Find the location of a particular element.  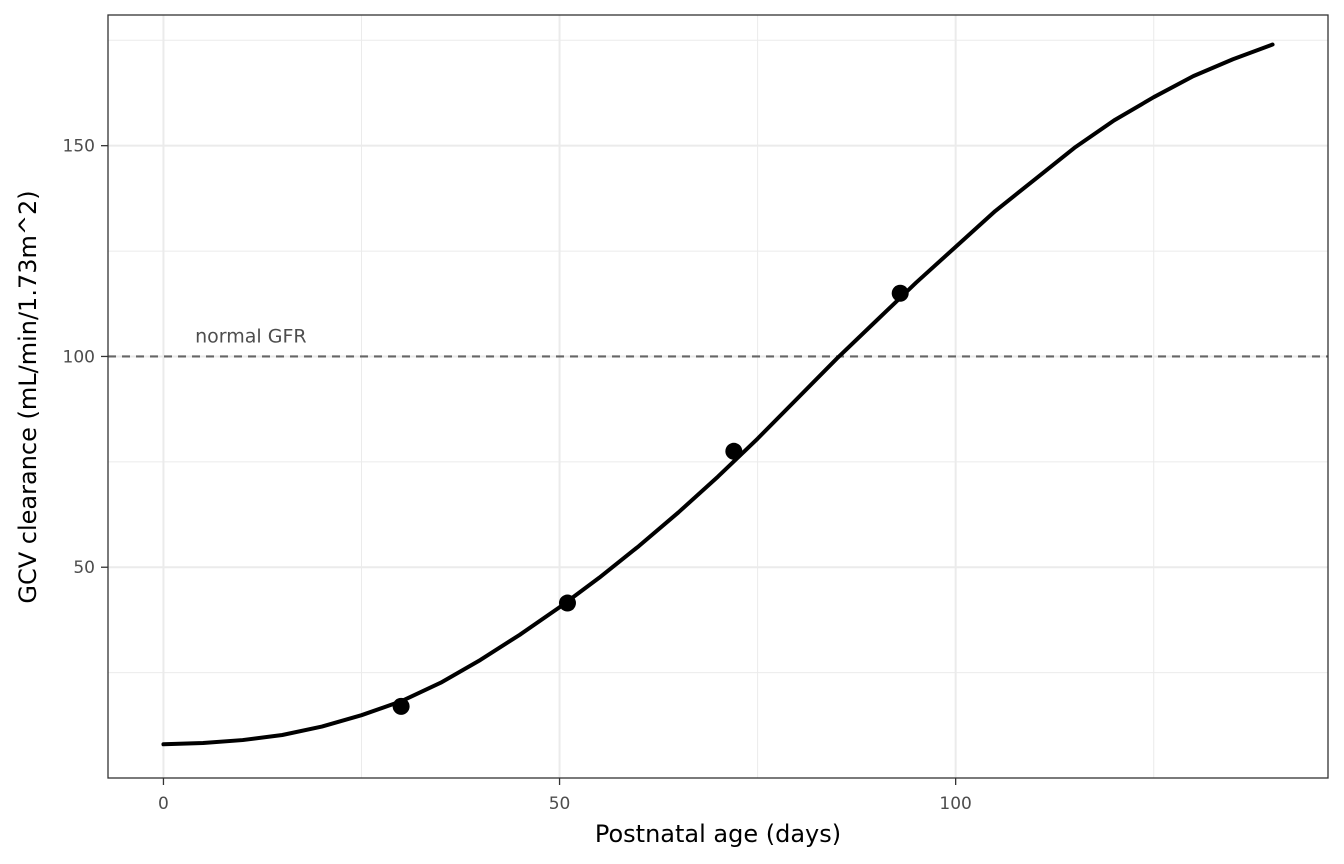

x-tick-label: 50 is located at coordinates (560, 804).